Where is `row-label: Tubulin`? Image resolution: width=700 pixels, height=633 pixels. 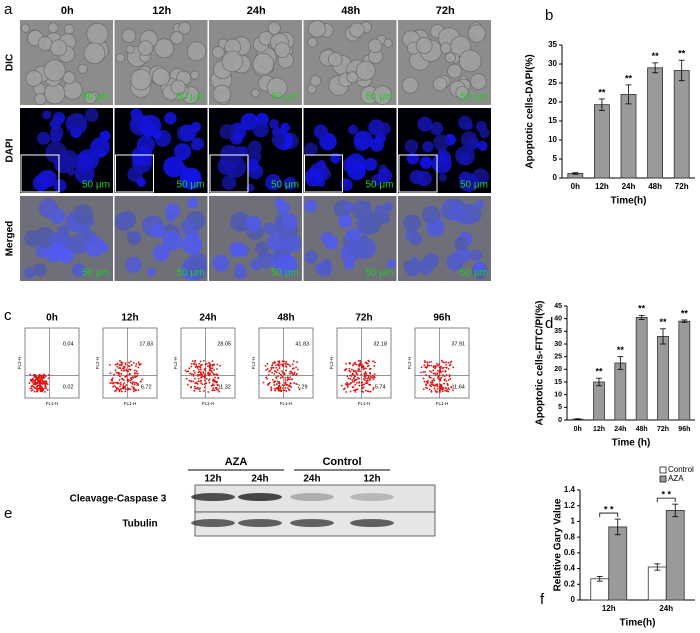 row-label: Tubulin is located at coordinates (139, 524).